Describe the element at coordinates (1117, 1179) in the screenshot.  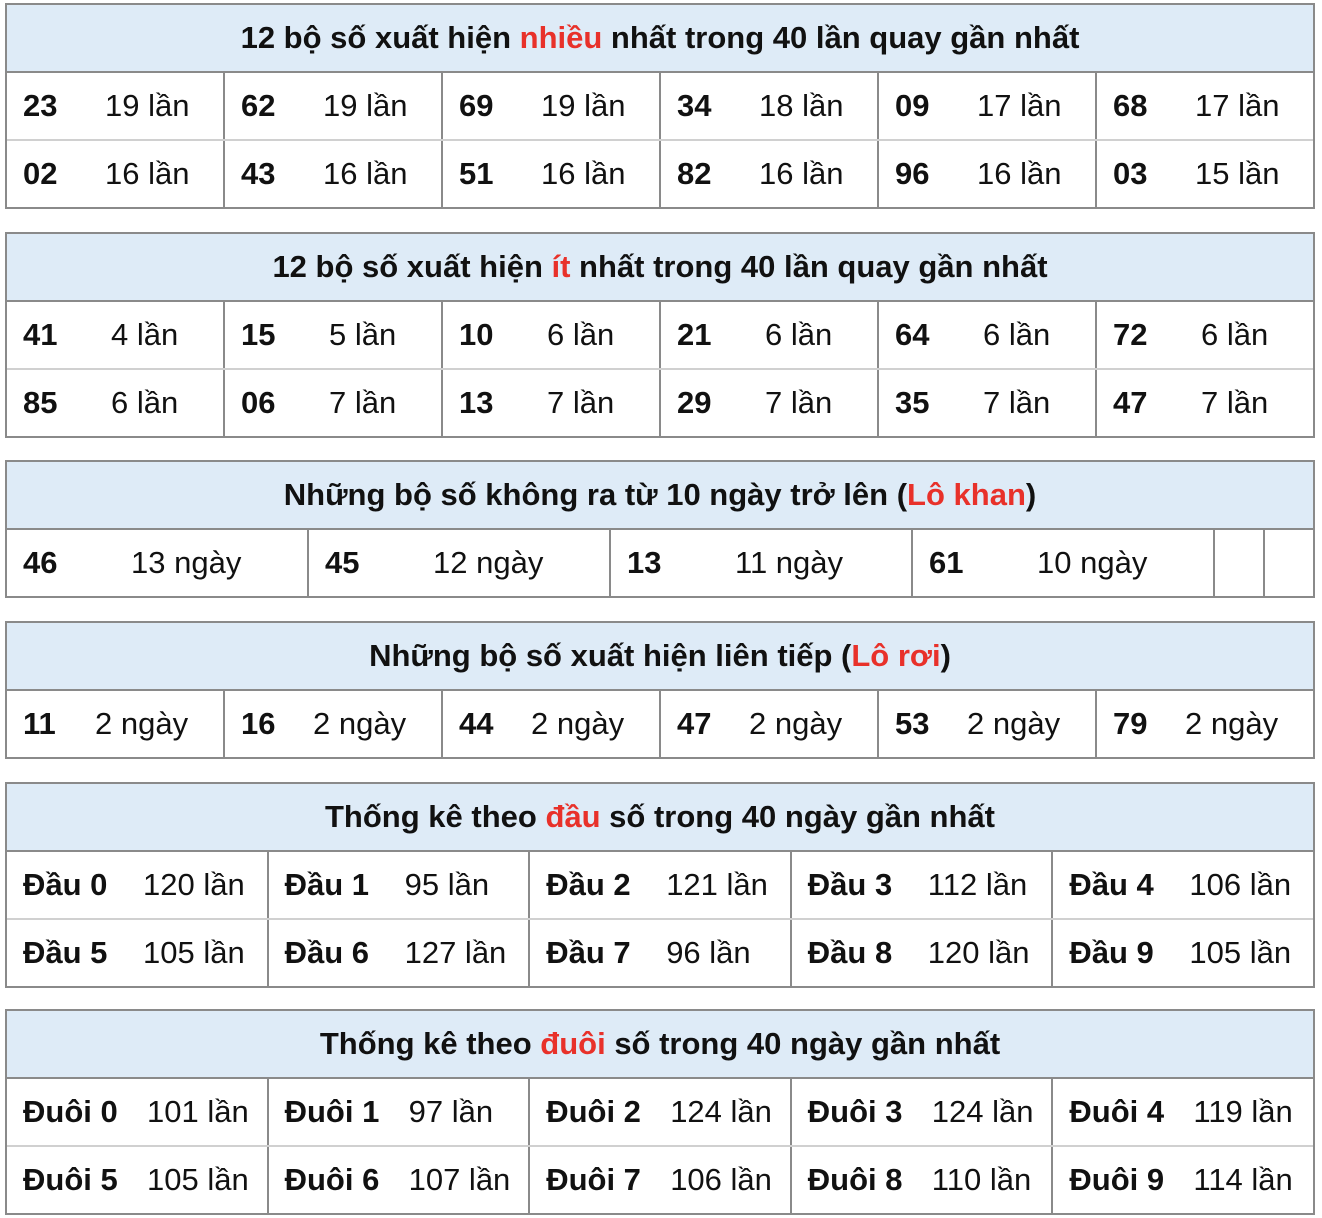
I see `number-label: Đuôi 9` at that location.